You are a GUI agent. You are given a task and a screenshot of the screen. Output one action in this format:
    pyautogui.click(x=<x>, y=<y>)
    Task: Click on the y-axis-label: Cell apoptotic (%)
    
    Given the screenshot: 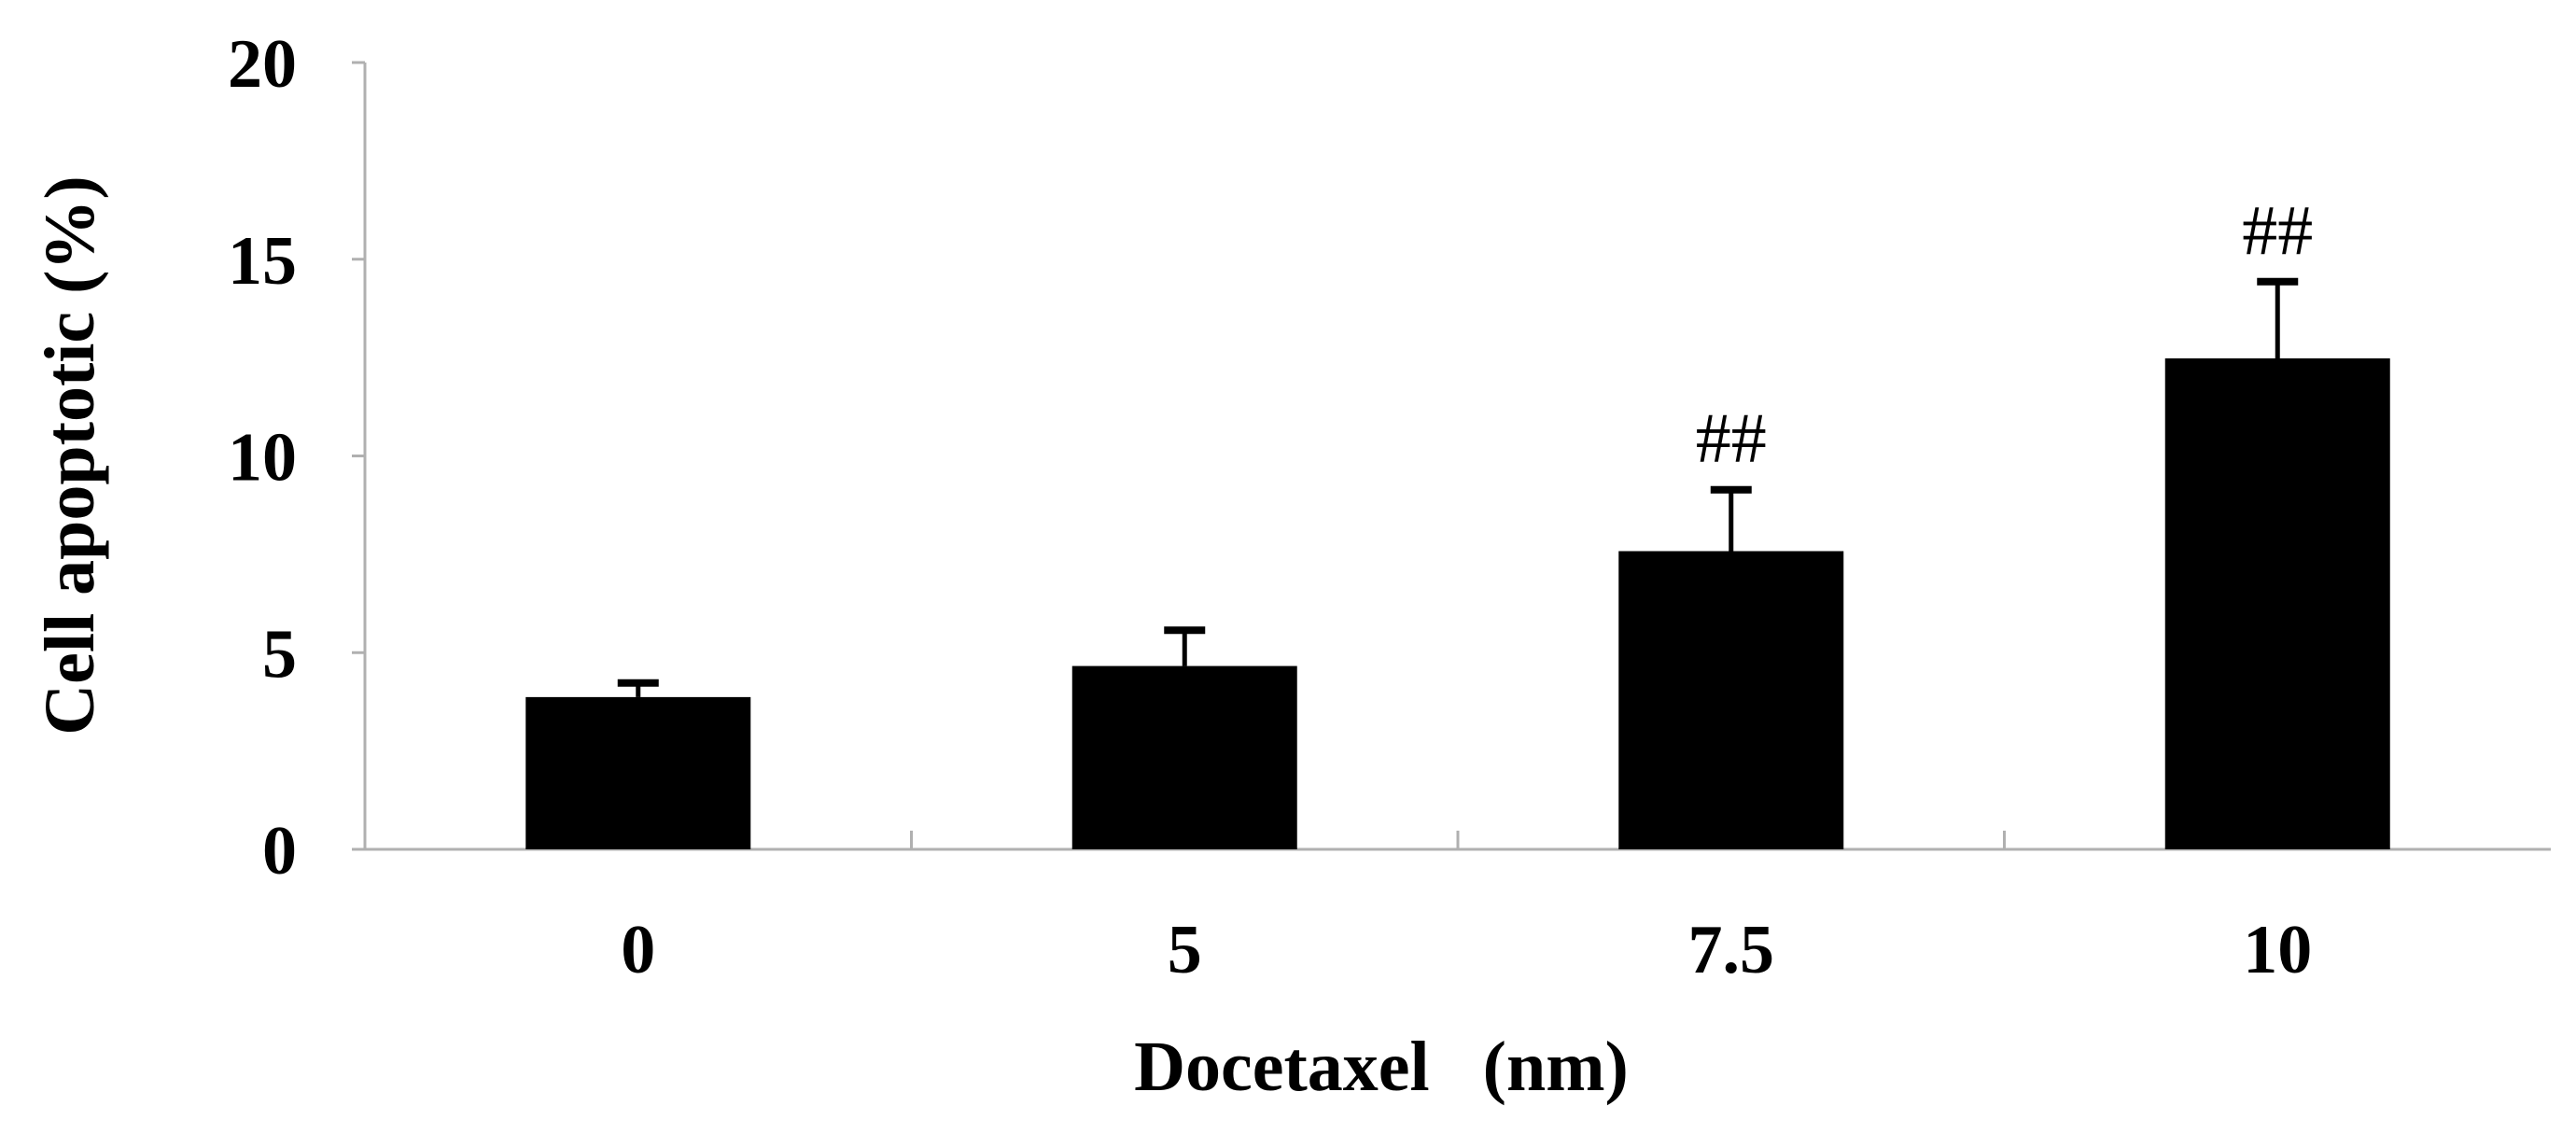 What is the action you would take?
    pyautogui.click(x=70, y=455)
    